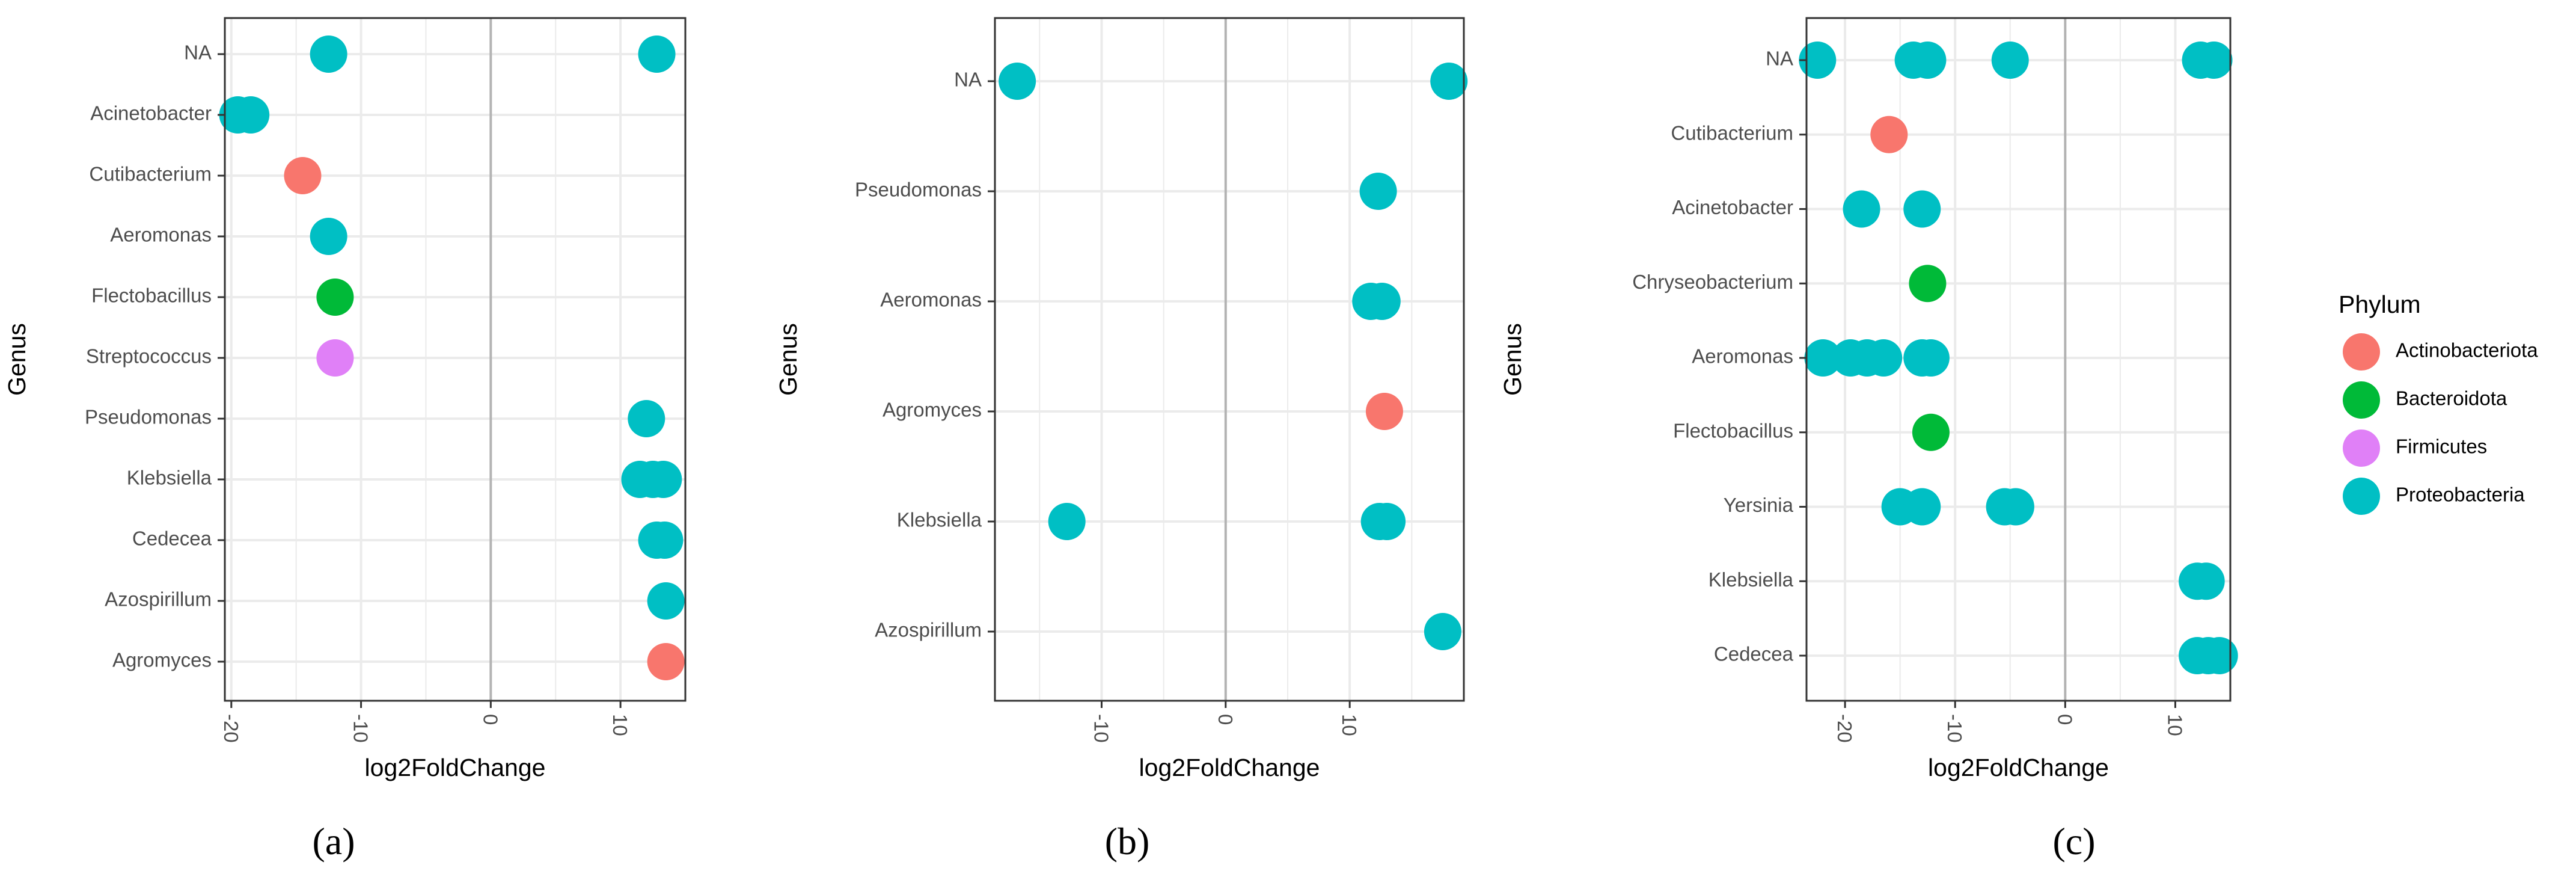 This screenshot has width=2576, height=877. Describe the element at coordinates (149, 356) in the screenshot. I see `y-tick-label: Streptococcus` at that location.